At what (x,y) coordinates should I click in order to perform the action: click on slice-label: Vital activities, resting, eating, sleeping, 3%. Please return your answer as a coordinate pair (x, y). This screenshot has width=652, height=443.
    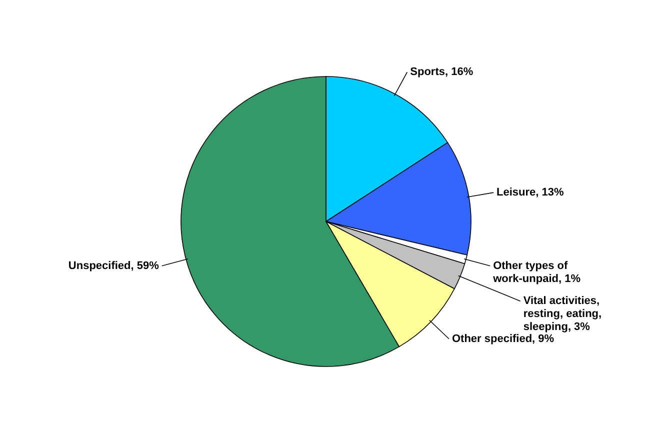
    Looking at the image, I should click on (562, 314).